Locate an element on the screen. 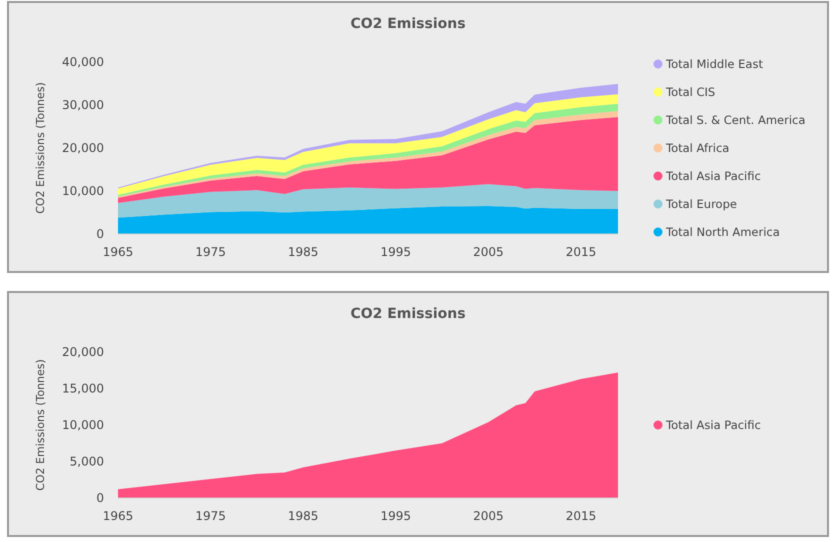 This screenshot has width=835, height=542. legend-label: Total Africa is located at coordinates (697, 148).